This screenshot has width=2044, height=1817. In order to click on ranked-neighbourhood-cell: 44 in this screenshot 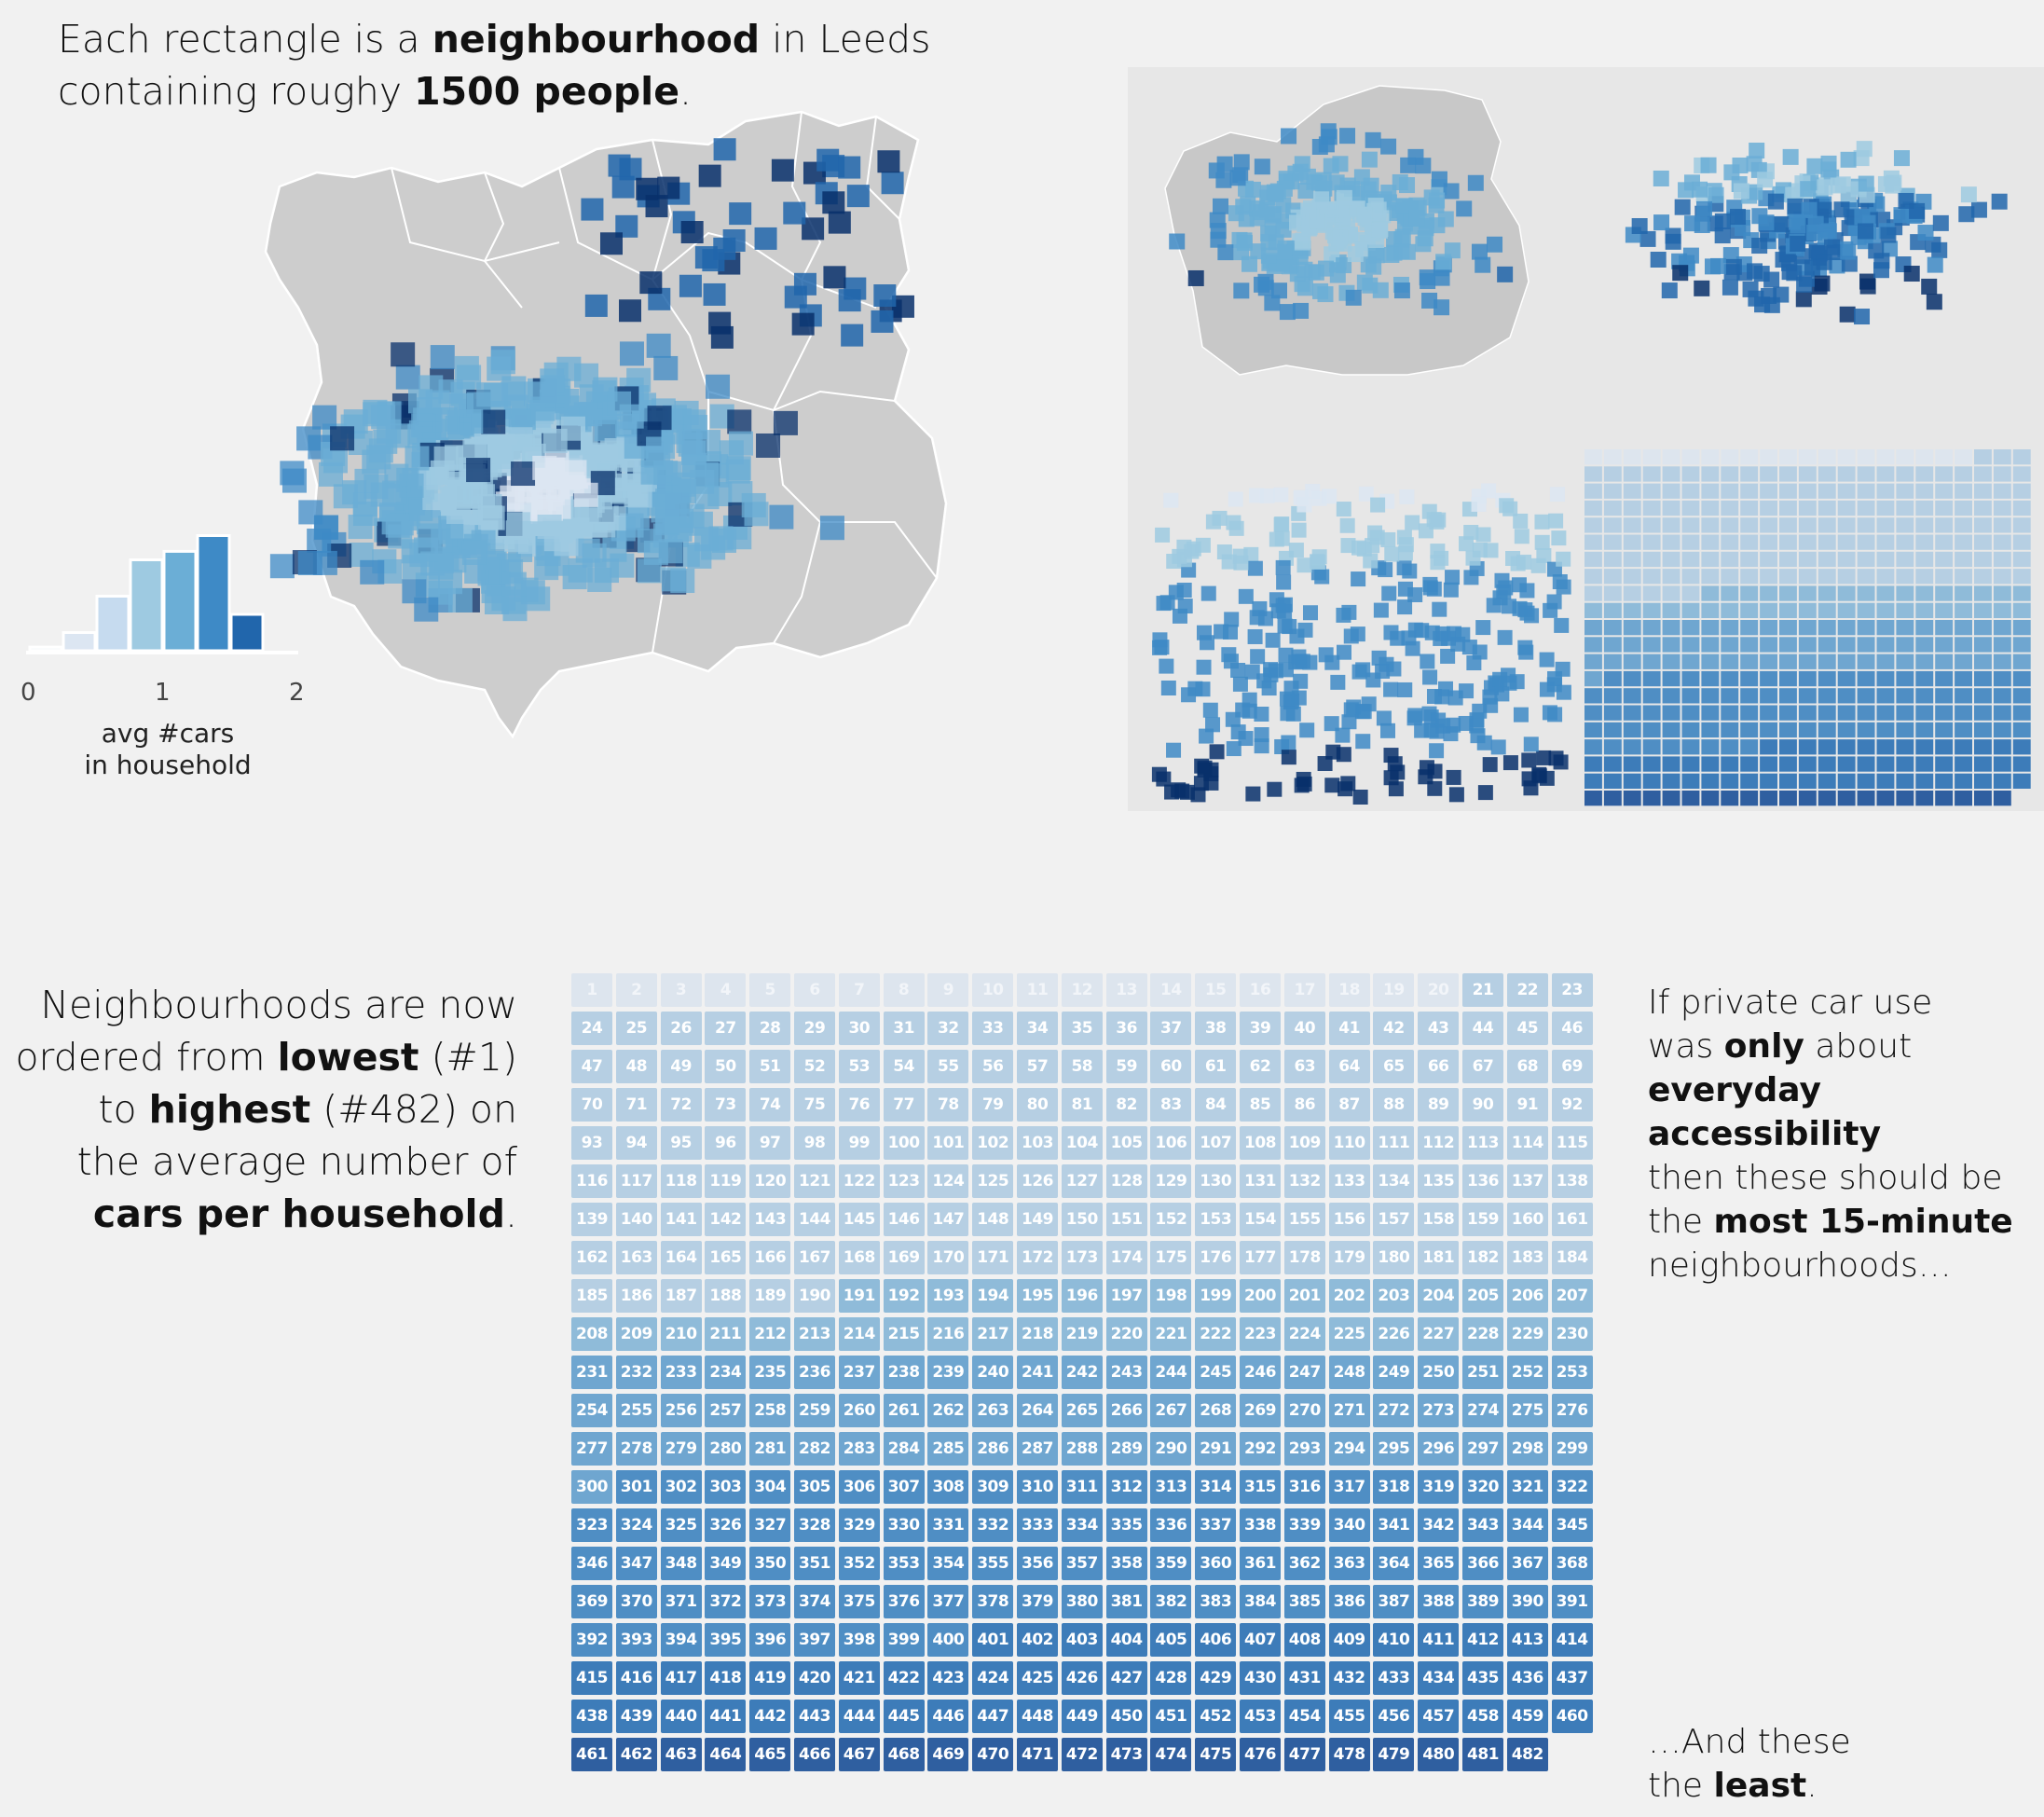, I will do `click(1482, 1028)`.